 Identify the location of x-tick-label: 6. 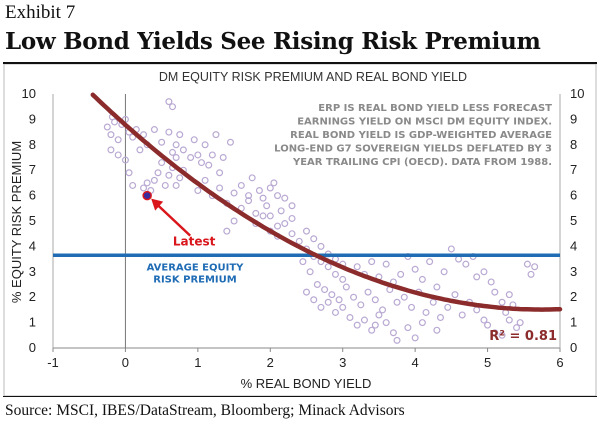
(559, 362).